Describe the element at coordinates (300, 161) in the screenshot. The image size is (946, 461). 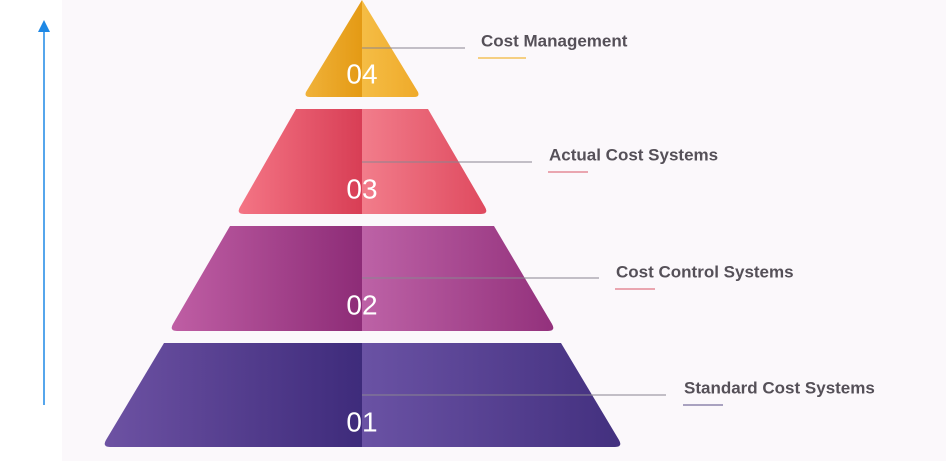
I see `level-3-left` at that location.